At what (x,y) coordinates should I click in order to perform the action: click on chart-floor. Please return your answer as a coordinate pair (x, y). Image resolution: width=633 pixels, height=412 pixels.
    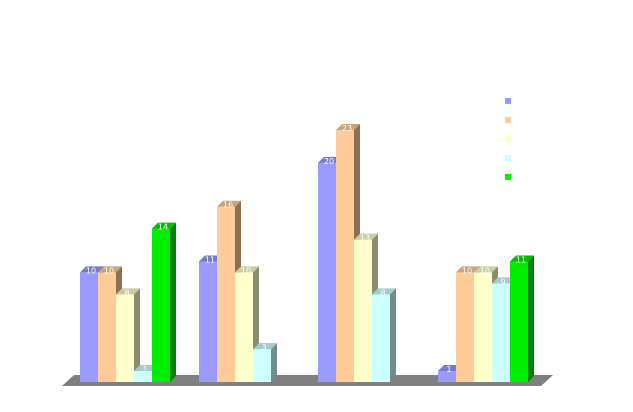
    Looking at the image, I should click on (307, 380).